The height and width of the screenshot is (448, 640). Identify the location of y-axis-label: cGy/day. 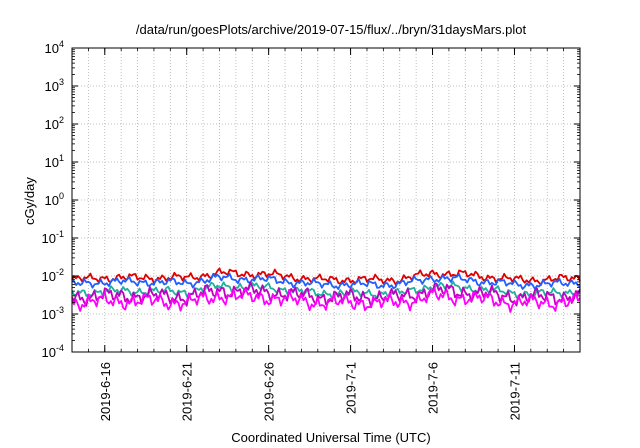
(29, 201).